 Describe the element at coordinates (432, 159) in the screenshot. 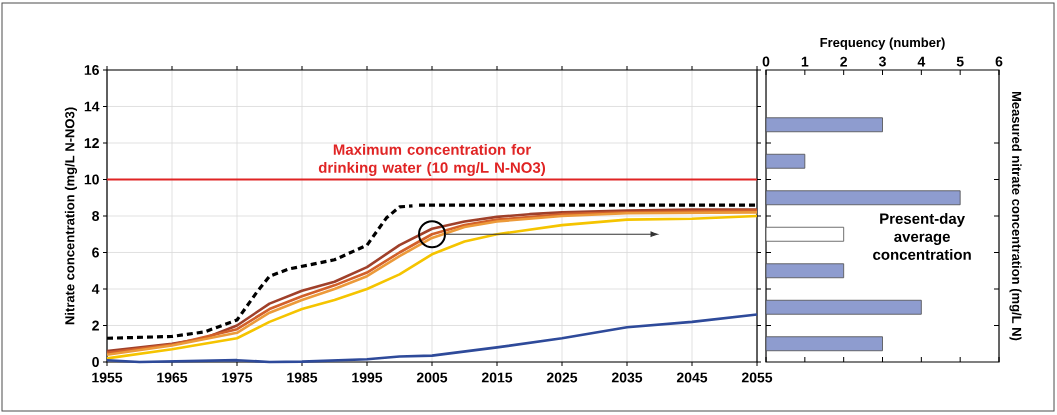

I see `ref-line-label: Maximum concentration for drinking water (10 mg/L N-NO3)` at that location.